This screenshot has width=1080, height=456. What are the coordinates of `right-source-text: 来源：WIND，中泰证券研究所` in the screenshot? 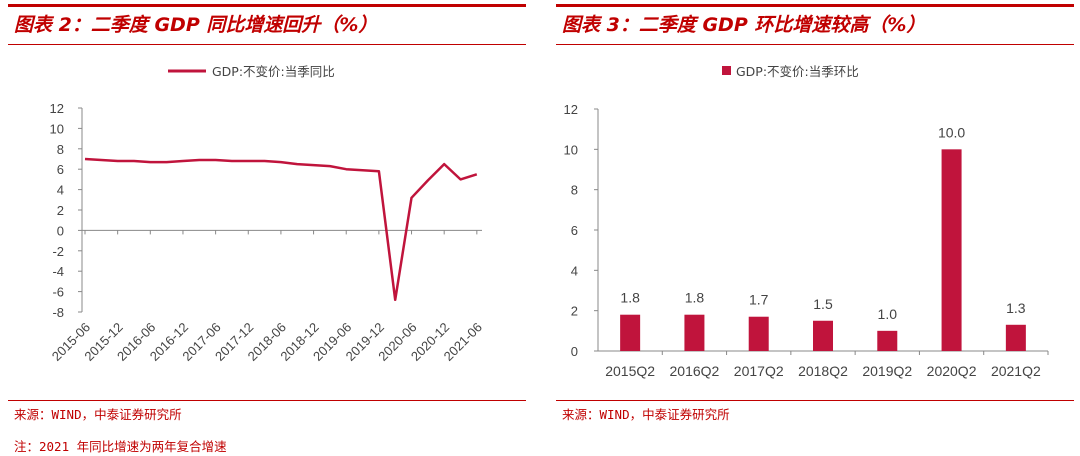 It's located at (646, 414).